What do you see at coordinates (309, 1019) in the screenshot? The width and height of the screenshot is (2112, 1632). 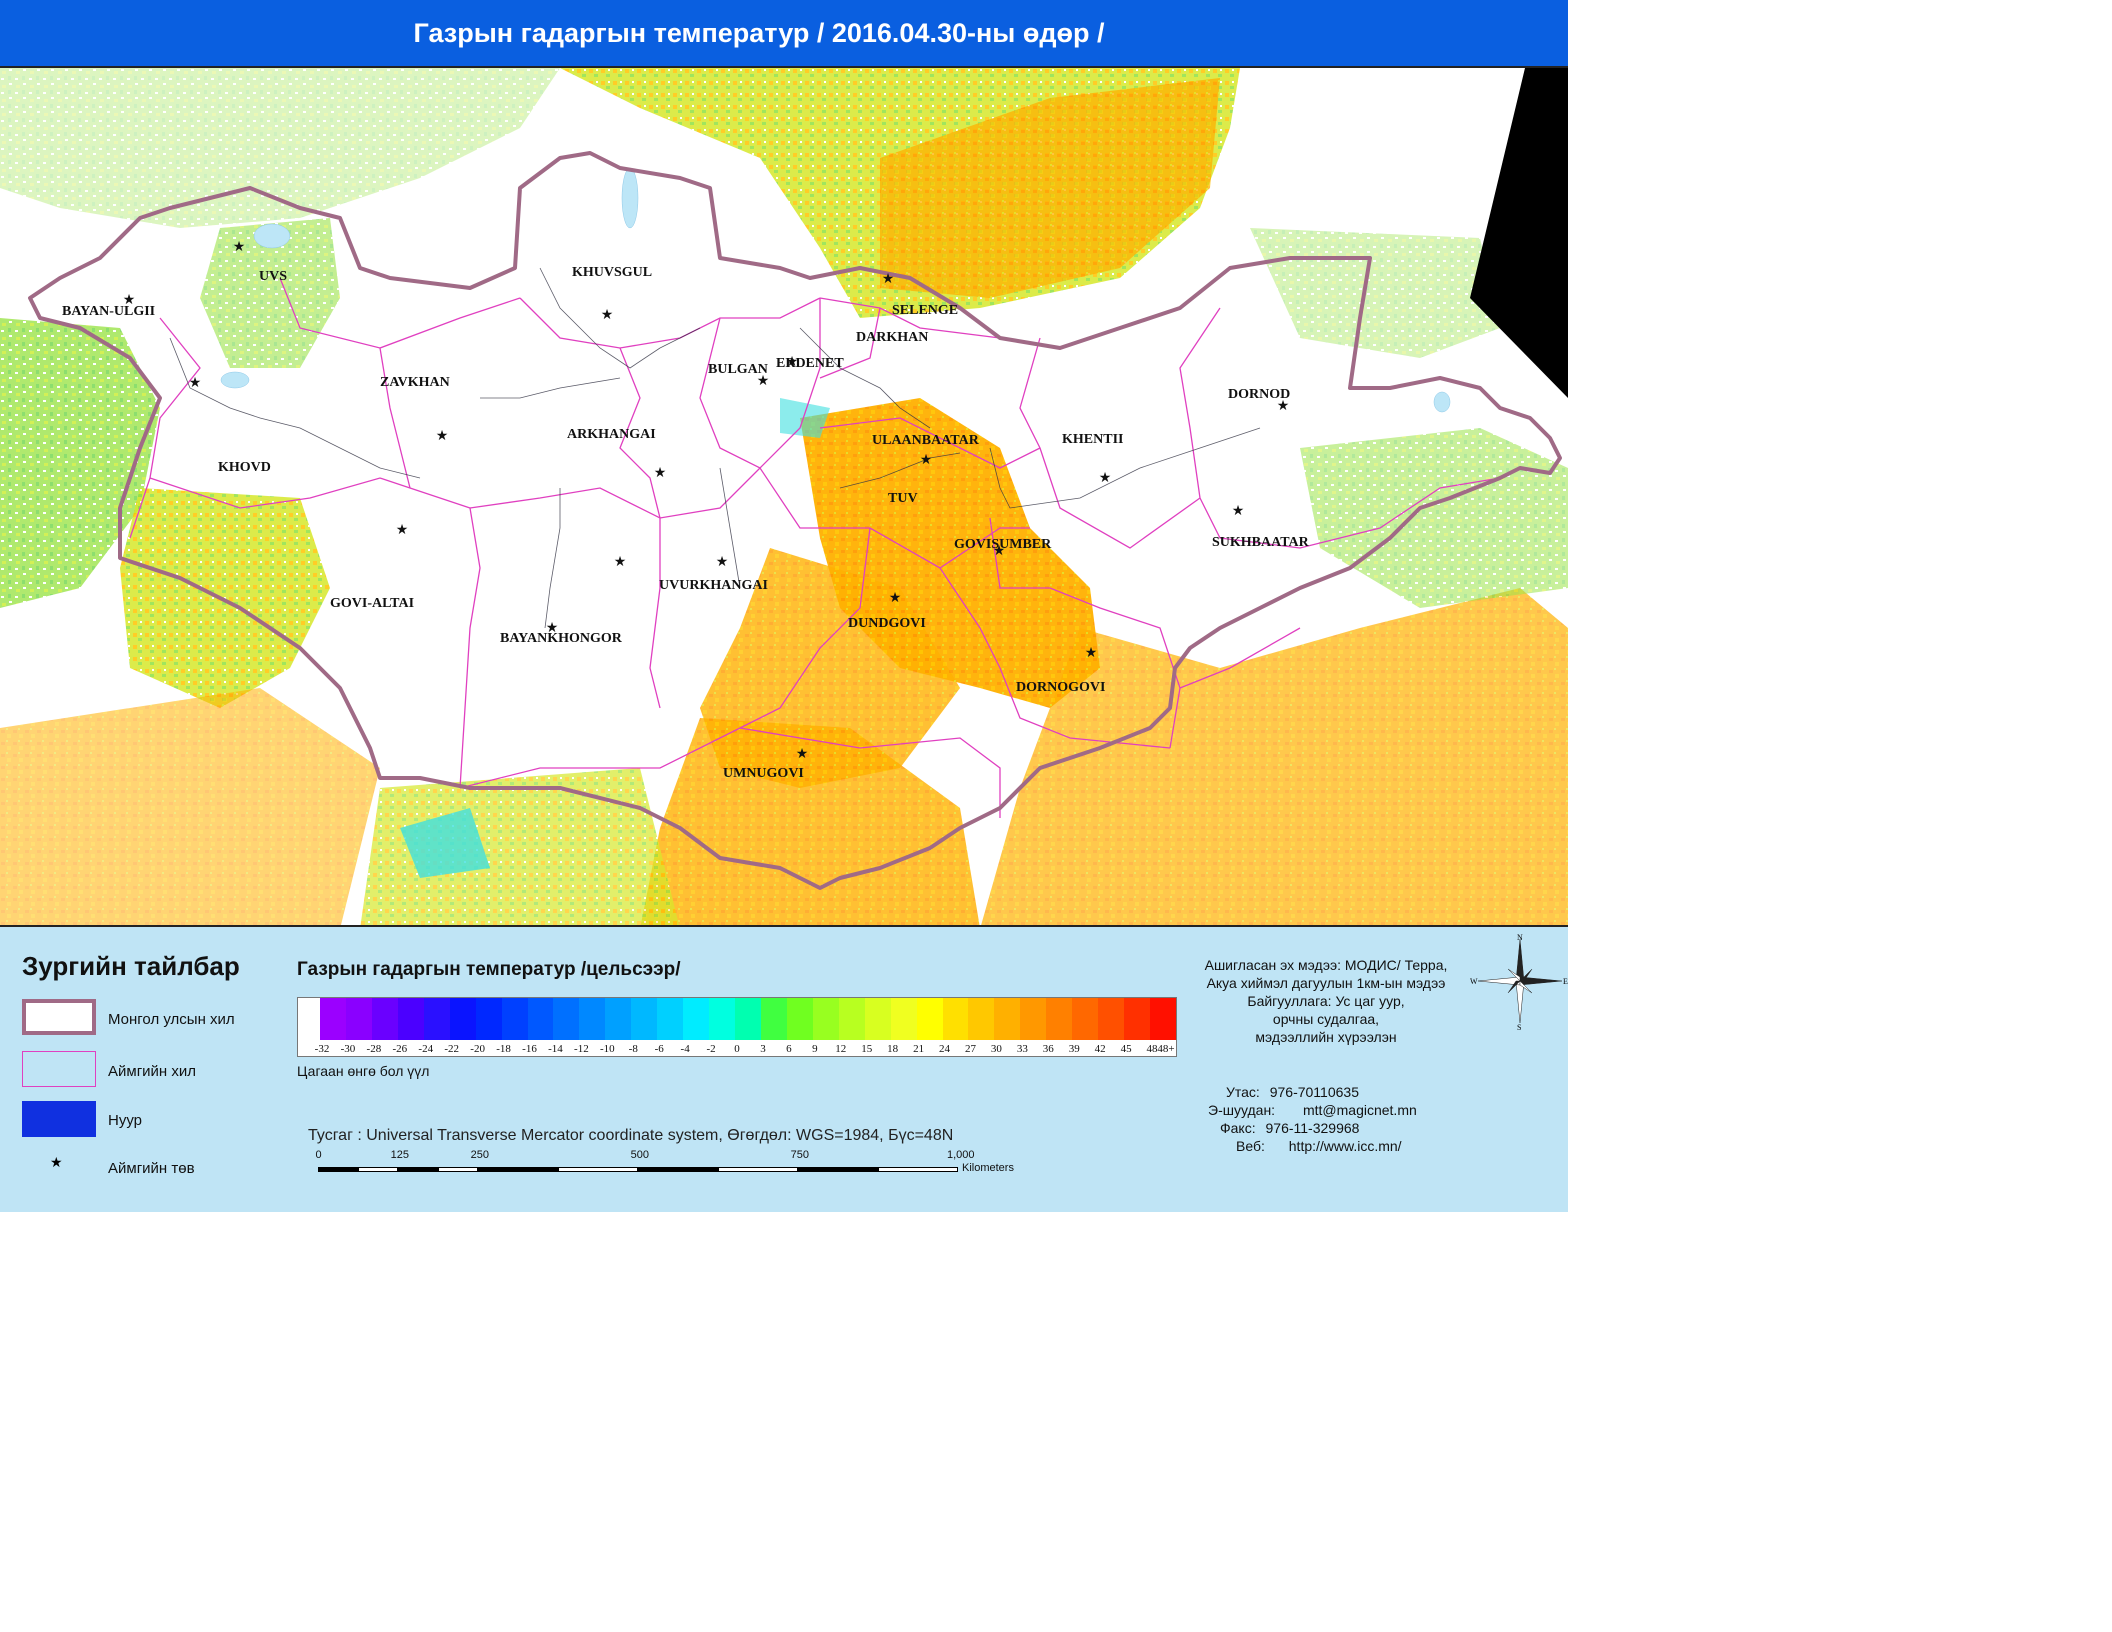 I see `colorbar-swatch-white` at bounding box center [309, 1019].